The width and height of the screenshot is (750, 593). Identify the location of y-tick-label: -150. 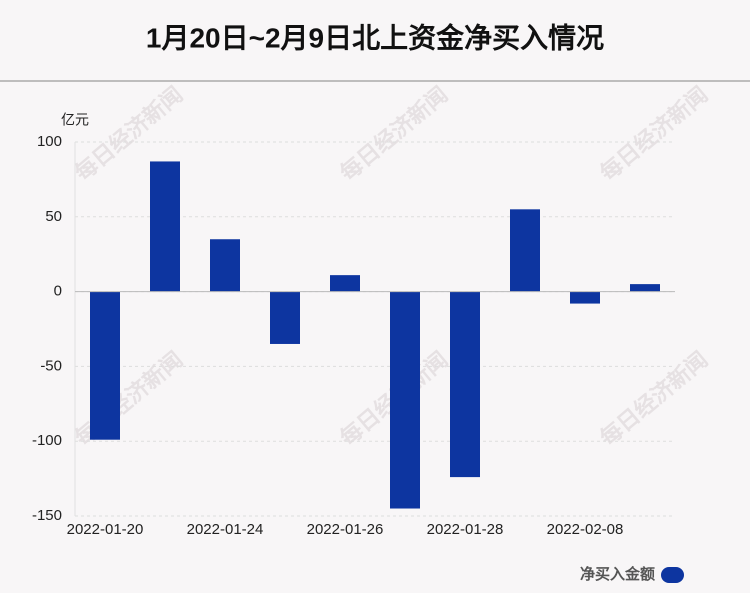
(47, 515).